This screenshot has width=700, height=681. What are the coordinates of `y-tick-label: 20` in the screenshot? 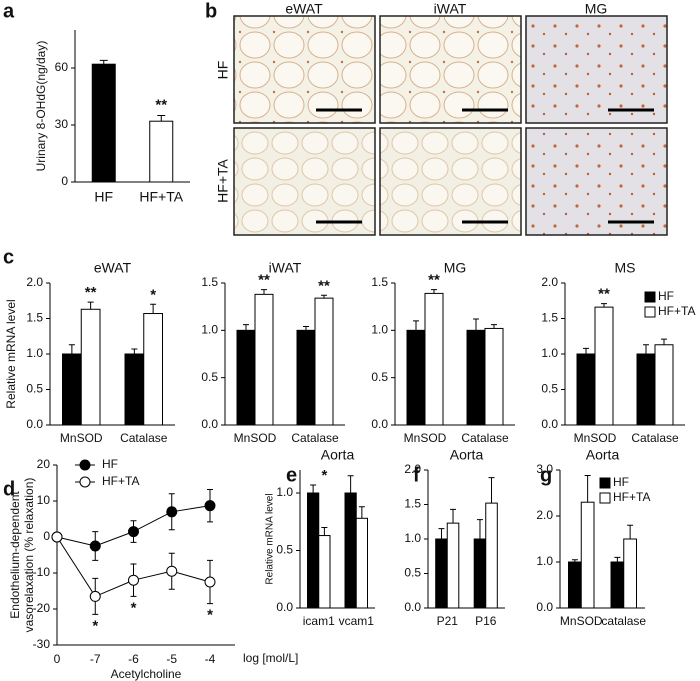 It's located at (44, 464).